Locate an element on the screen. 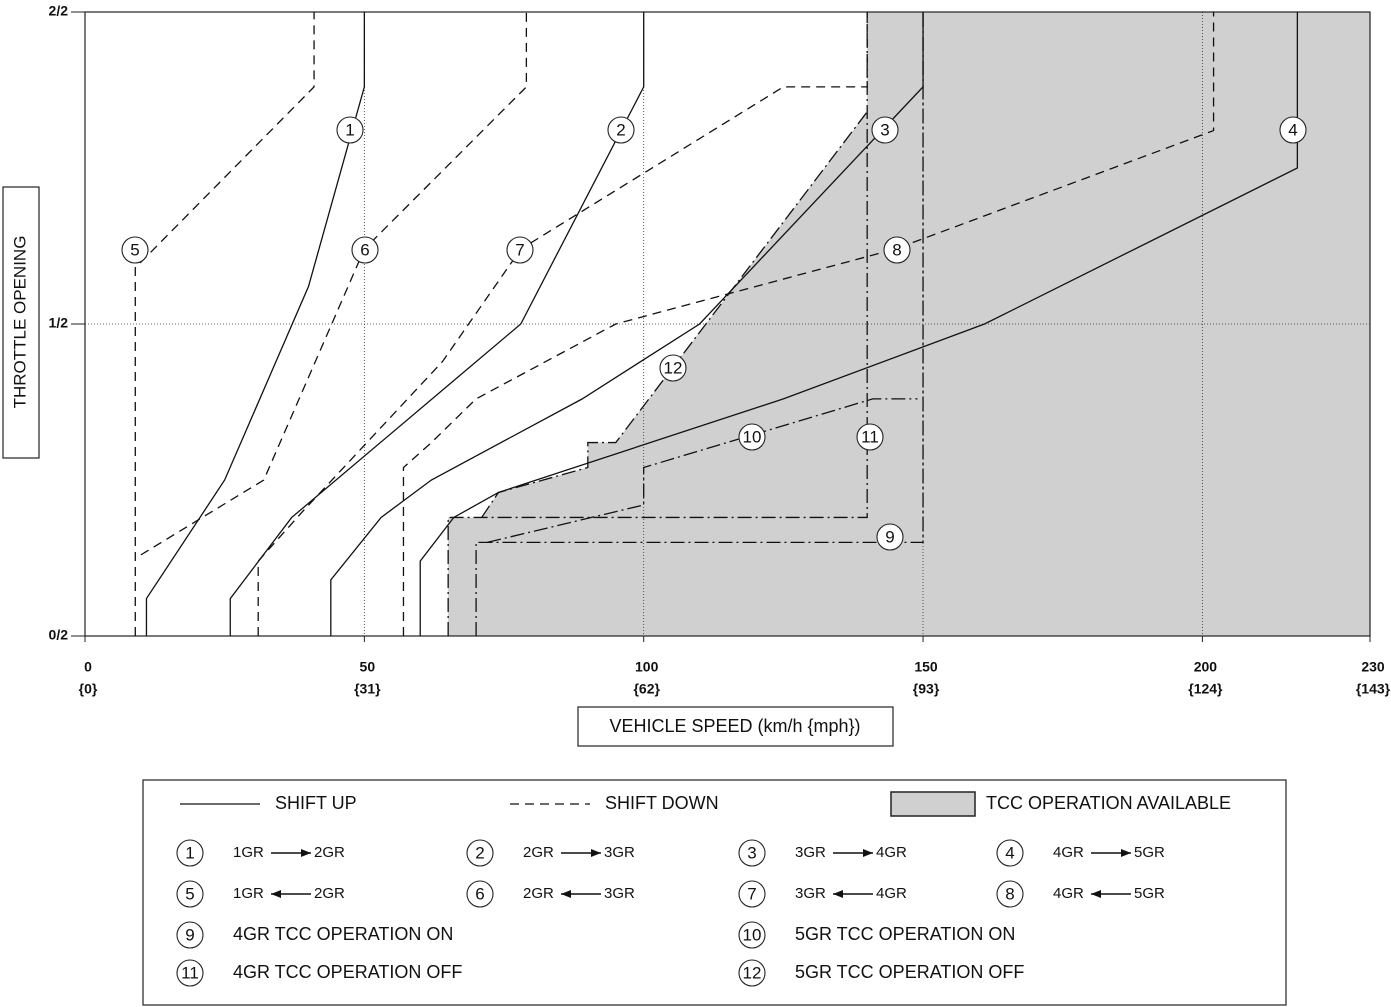 This screenshot has height=1007, width=1391. legend-number: 10 is located at coordinates (752, 934).